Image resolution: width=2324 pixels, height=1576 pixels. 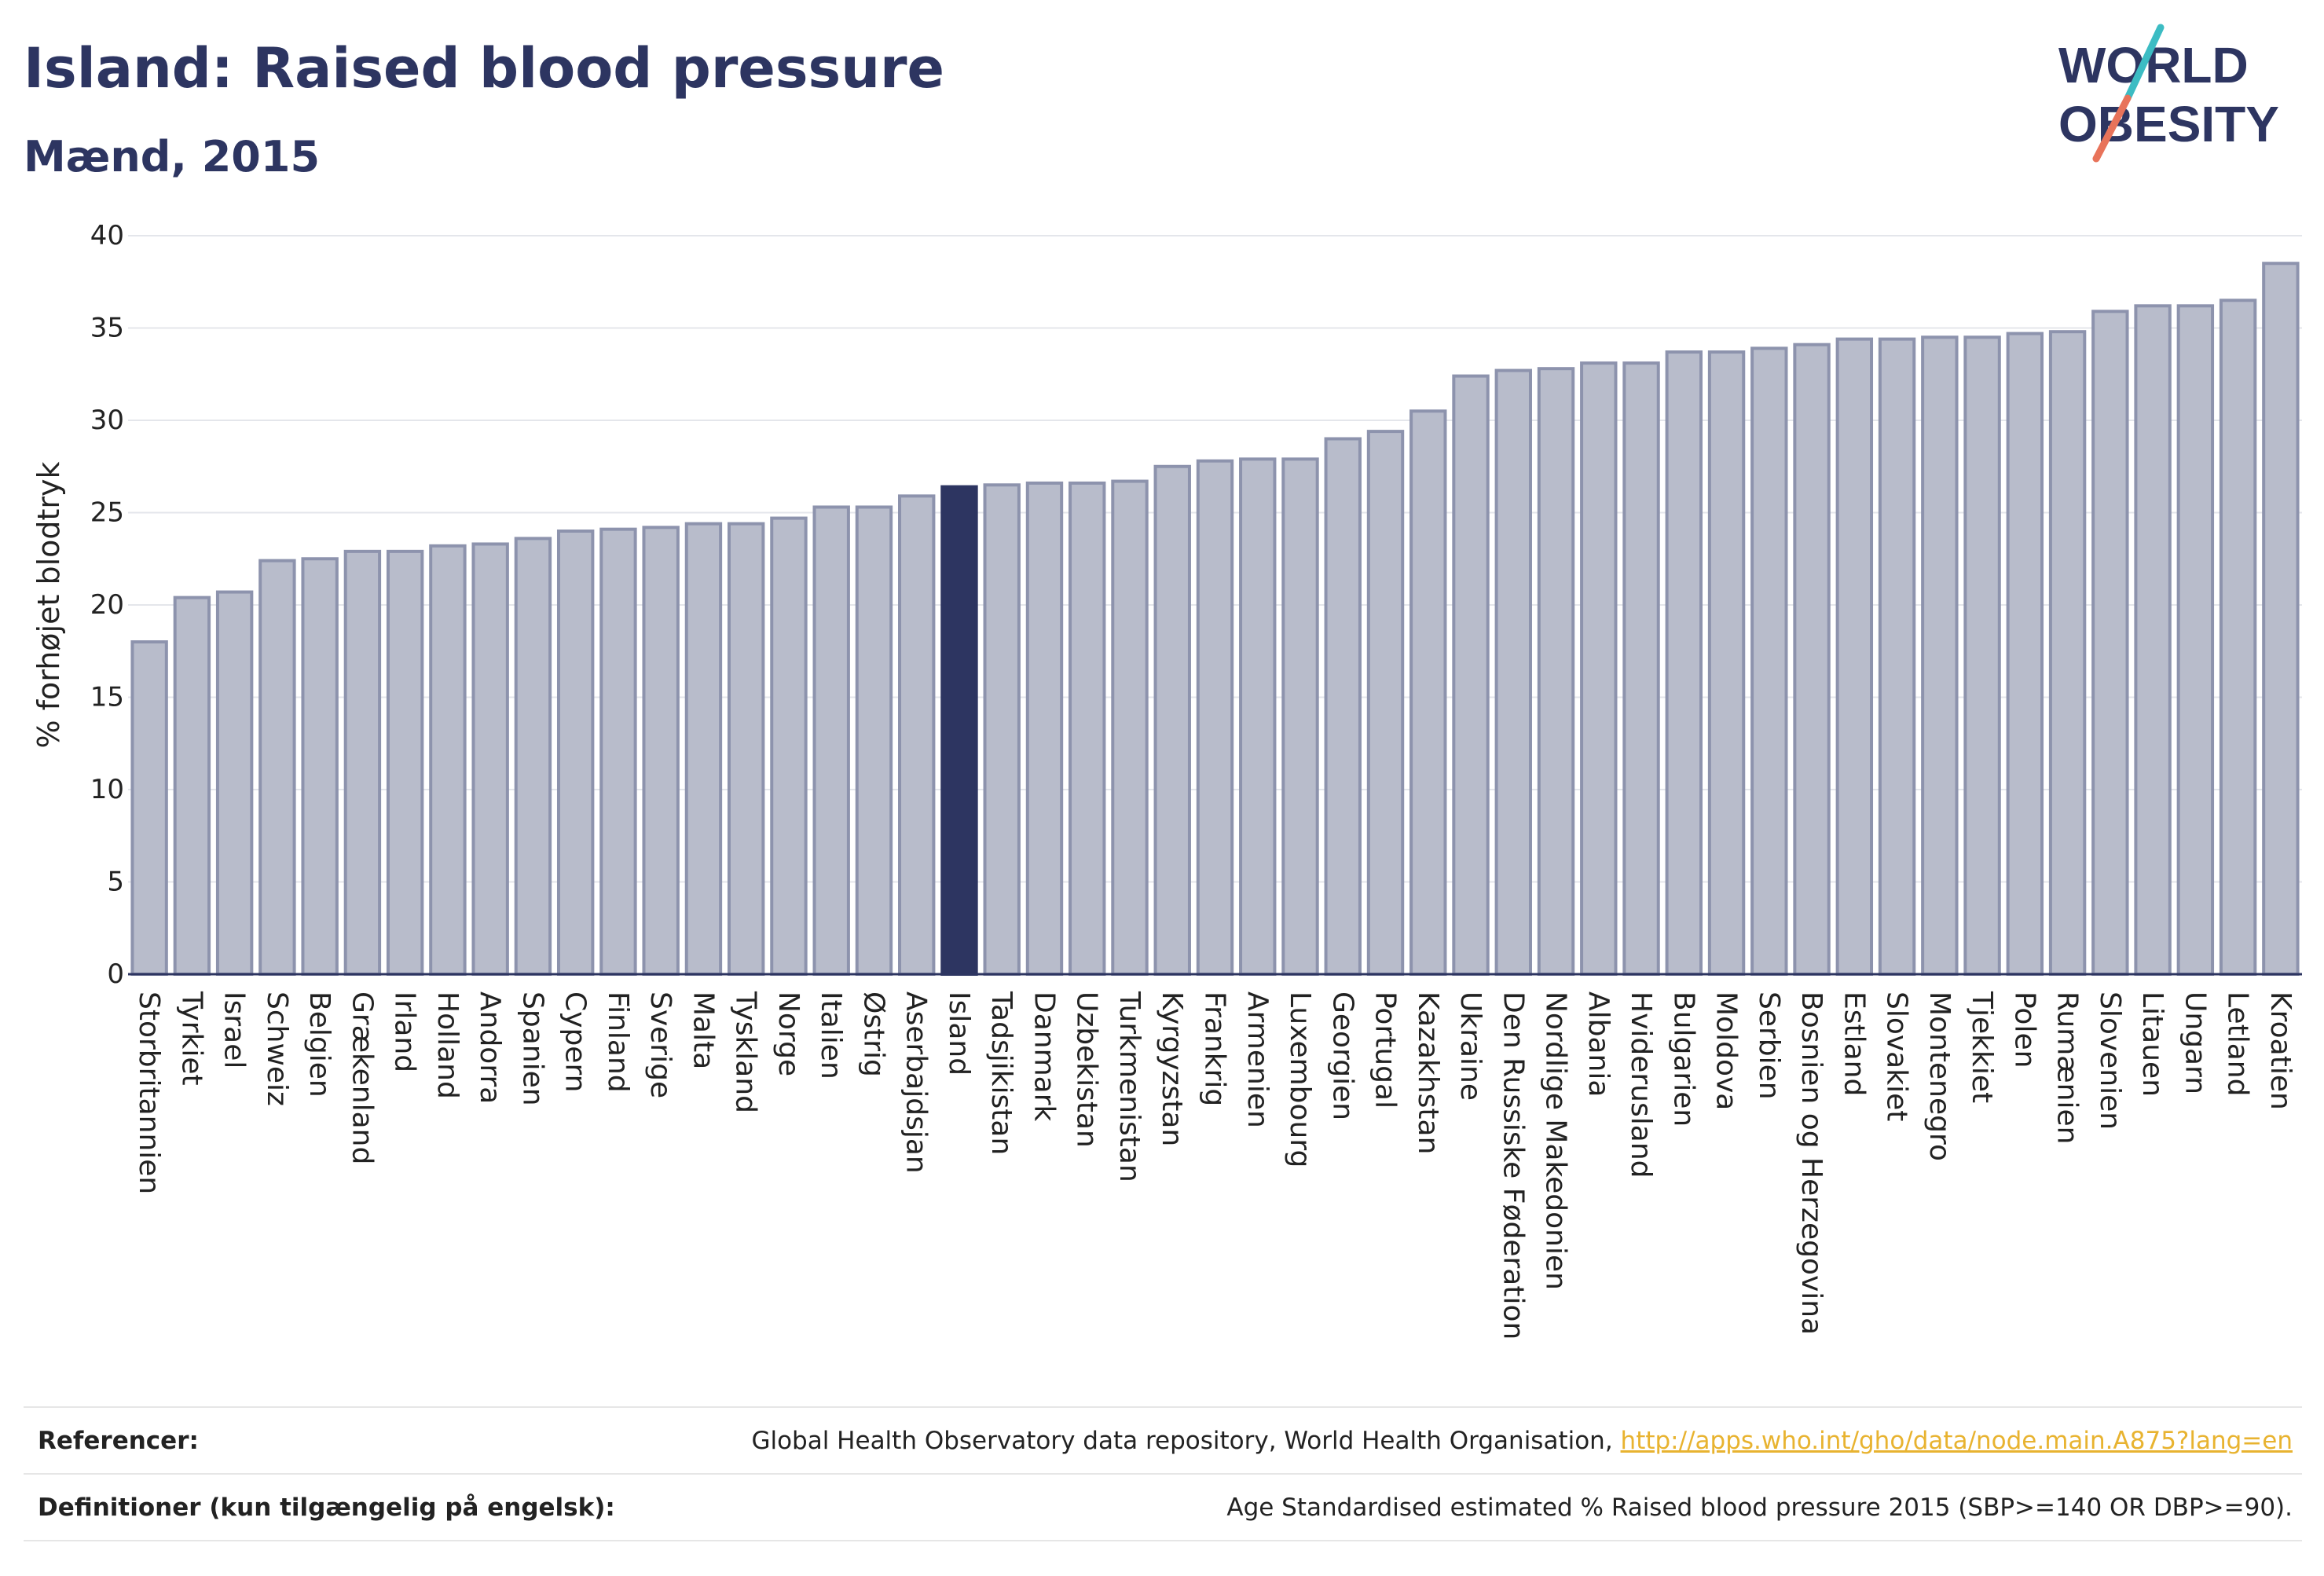 I want to click on x-tick-label: Tyrkiet, so click(x=191, y=1038).